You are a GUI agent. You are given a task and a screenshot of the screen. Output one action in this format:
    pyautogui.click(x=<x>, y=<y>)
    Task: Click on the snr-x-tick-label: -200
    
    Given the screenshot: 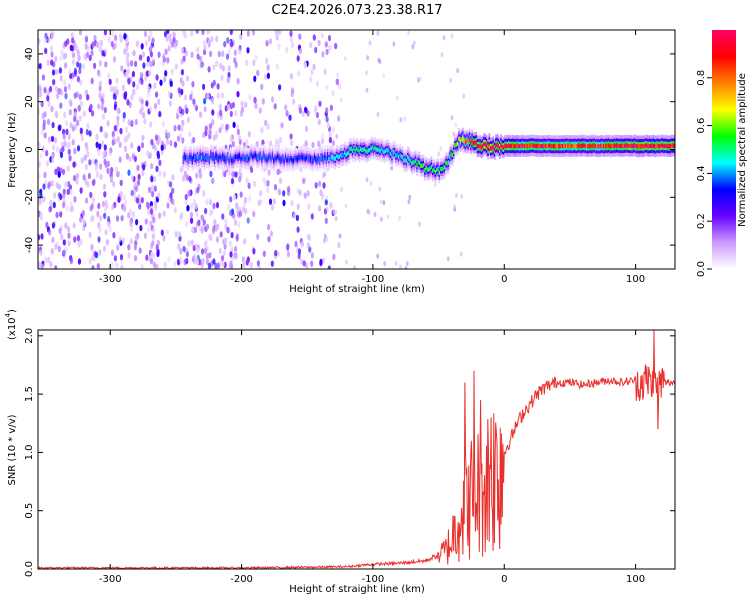 What is the action you would take?
    pyautogui.click(x=241, y=579)
    